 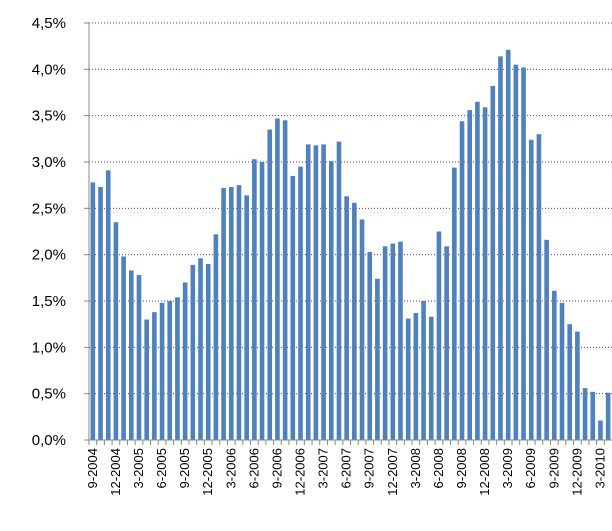 What do you see at coordinates (49, 440) in the screenshot?
I see `y-tick-label: 0,0%` at bounding box center [49, 440].